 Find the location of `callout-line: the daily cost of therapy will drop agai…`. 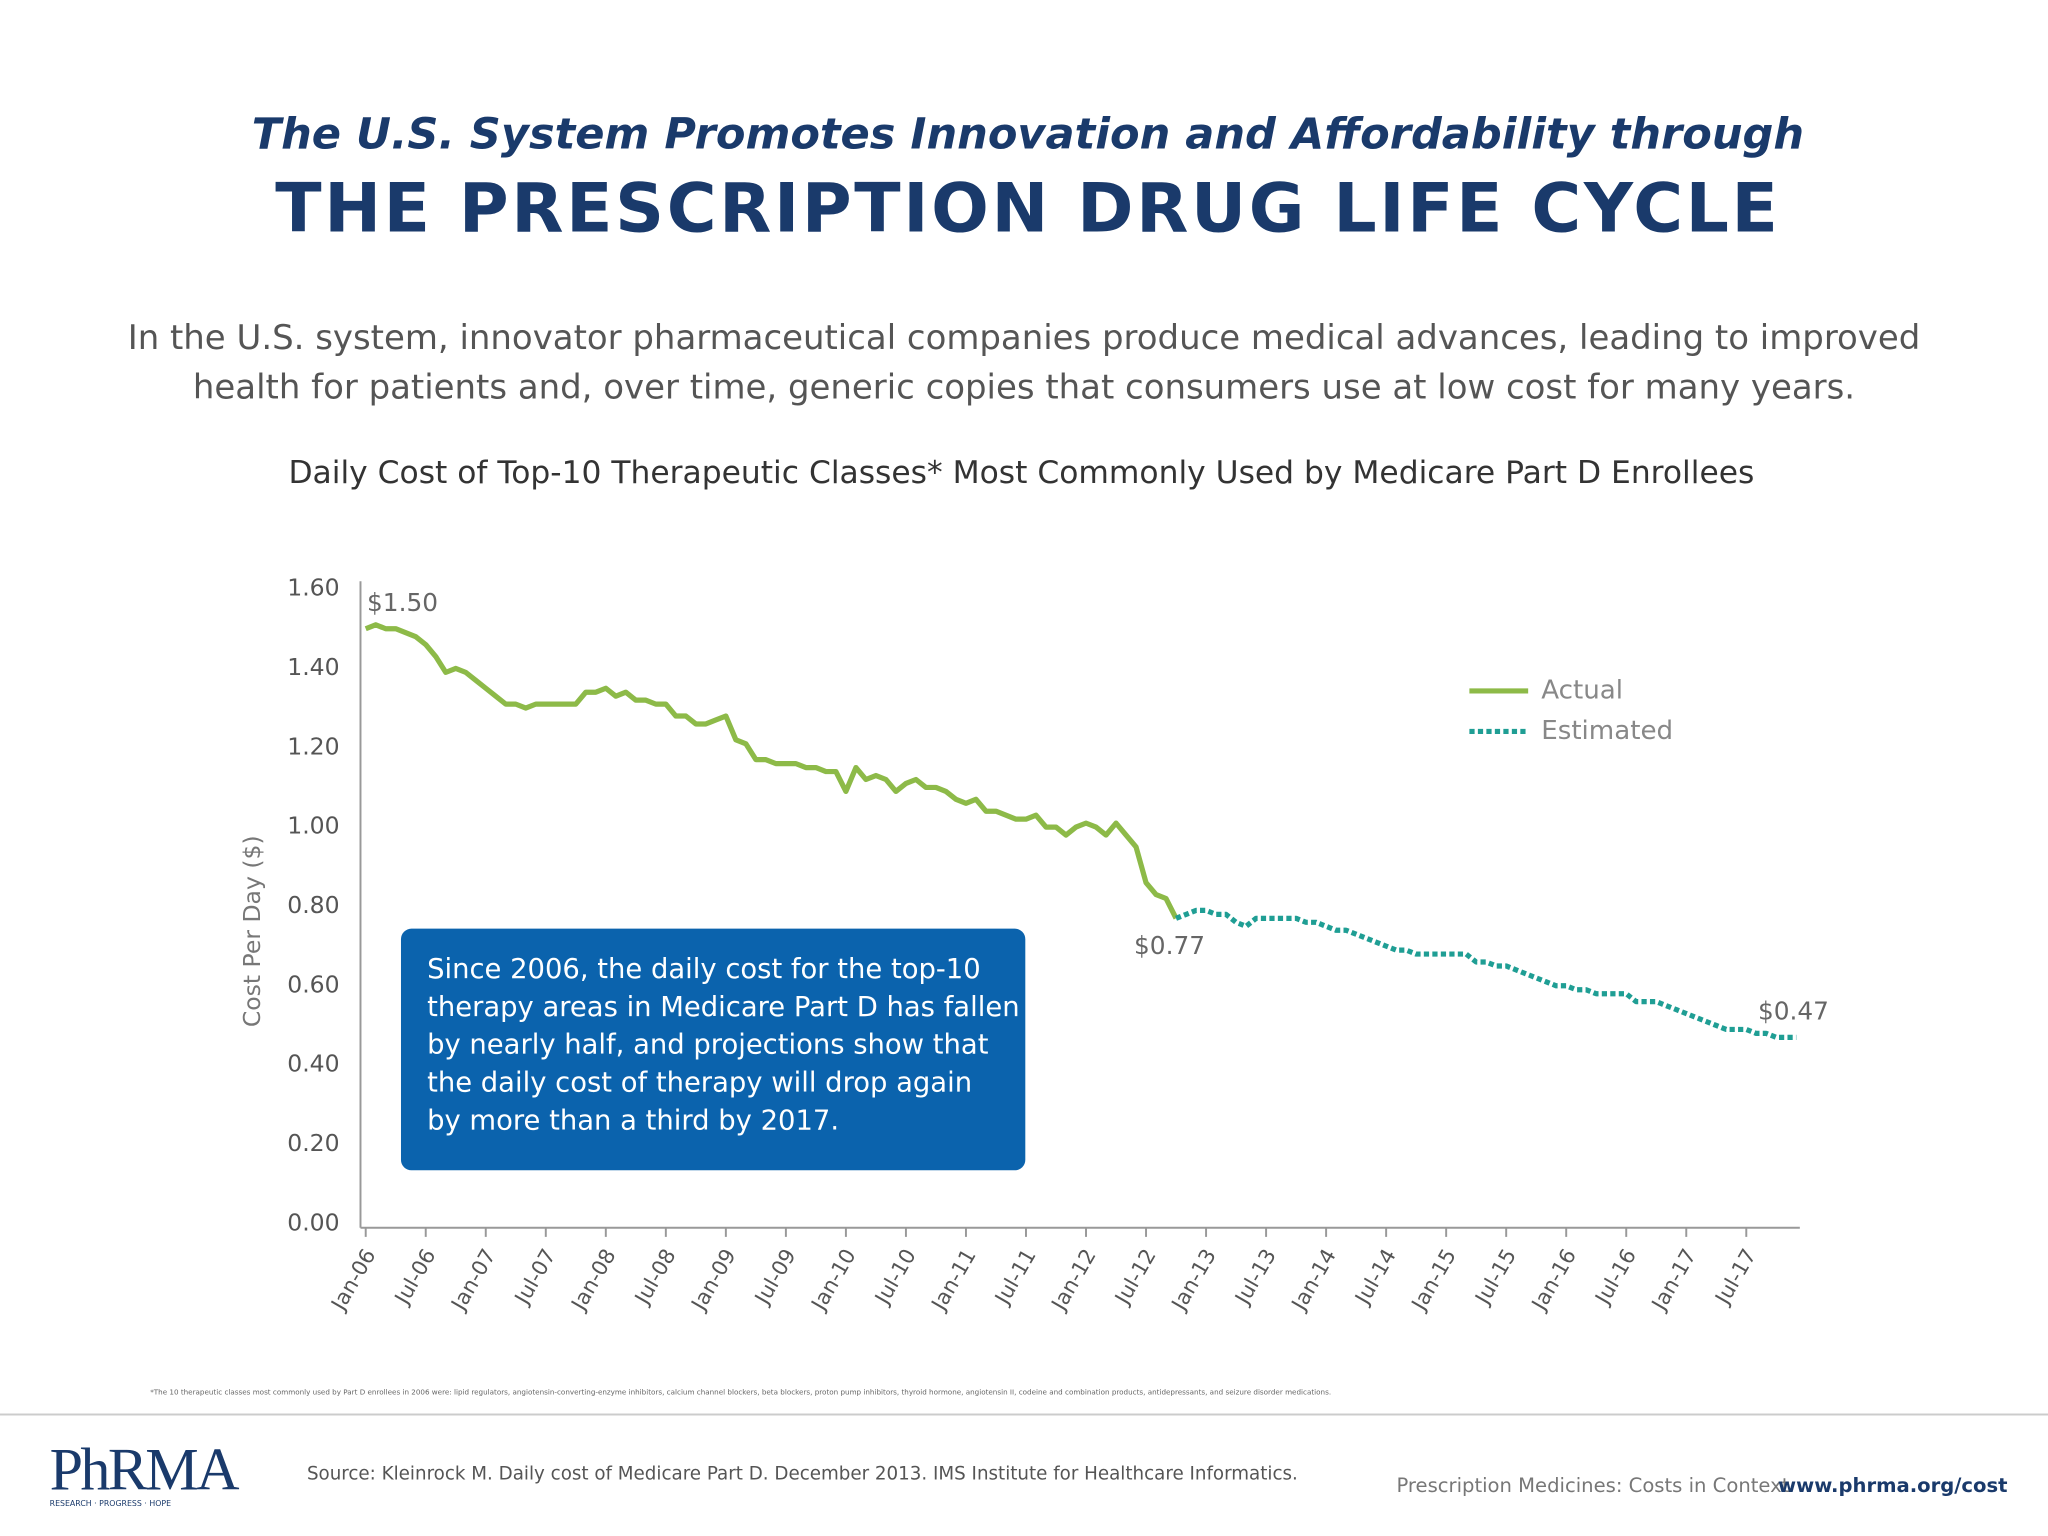

callout-line: the daily cost of therapy will drop agai… is located at coordinates (699, 1083).